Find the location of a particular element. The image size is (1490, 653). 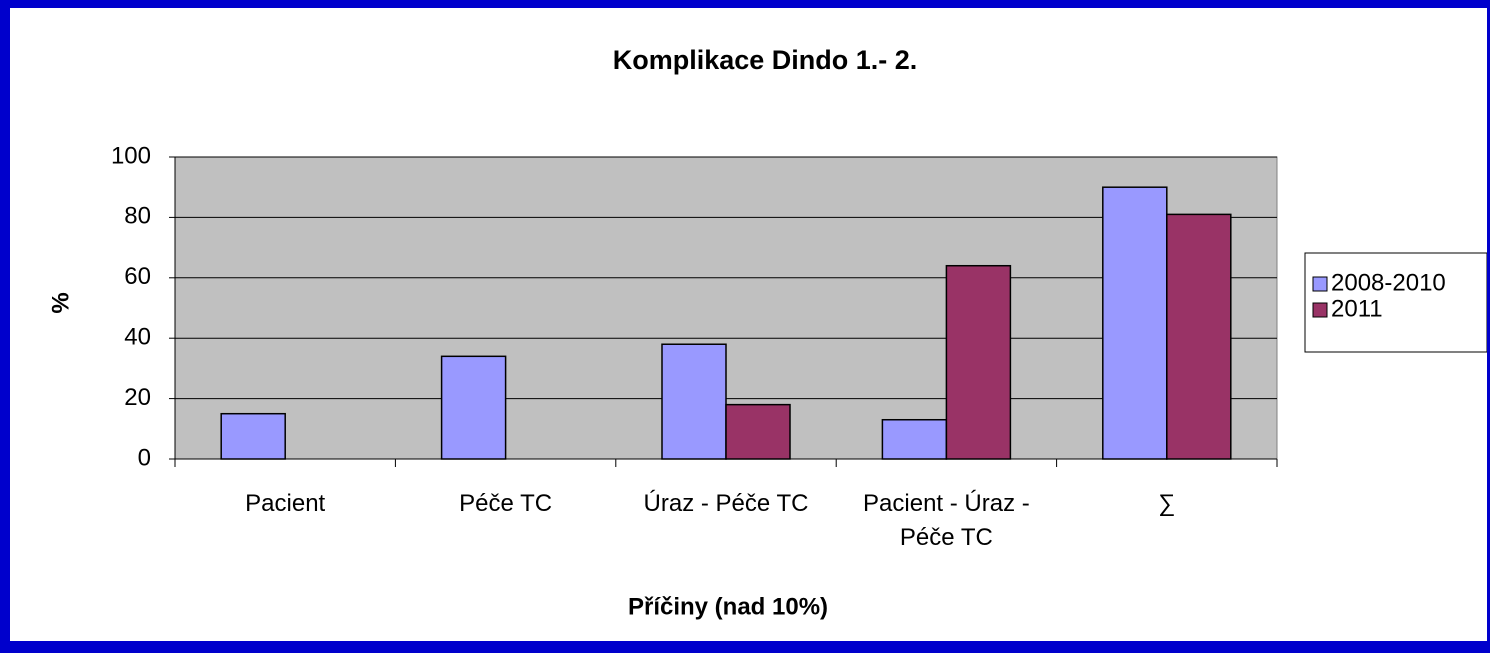

y-tick-label: 40 is located at coordinates (137, 337).